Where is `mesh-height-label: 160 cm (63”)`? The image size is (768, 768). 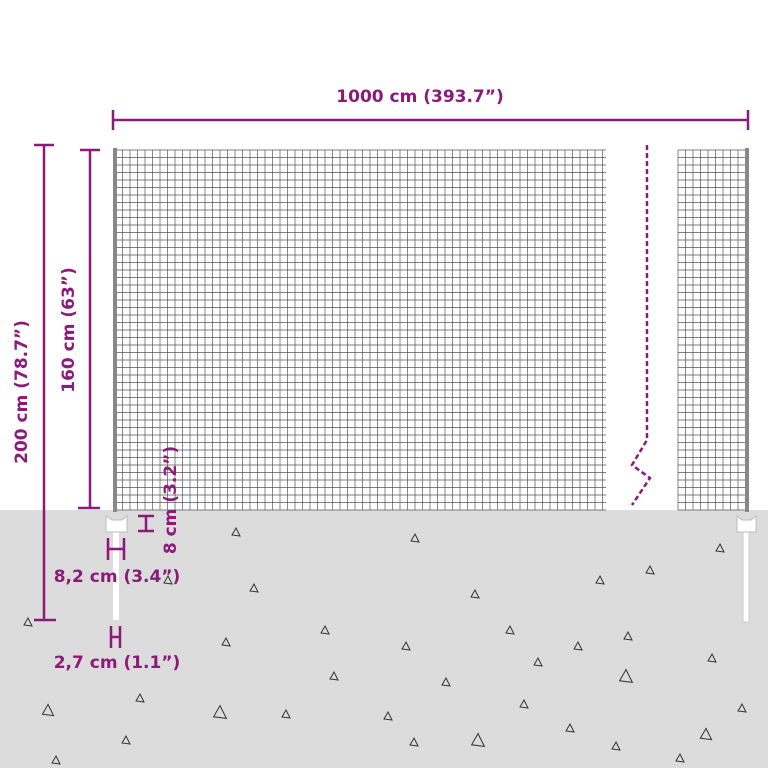
mesh-height-label: 160 cm (63”) is located at coordinates (69, 329).